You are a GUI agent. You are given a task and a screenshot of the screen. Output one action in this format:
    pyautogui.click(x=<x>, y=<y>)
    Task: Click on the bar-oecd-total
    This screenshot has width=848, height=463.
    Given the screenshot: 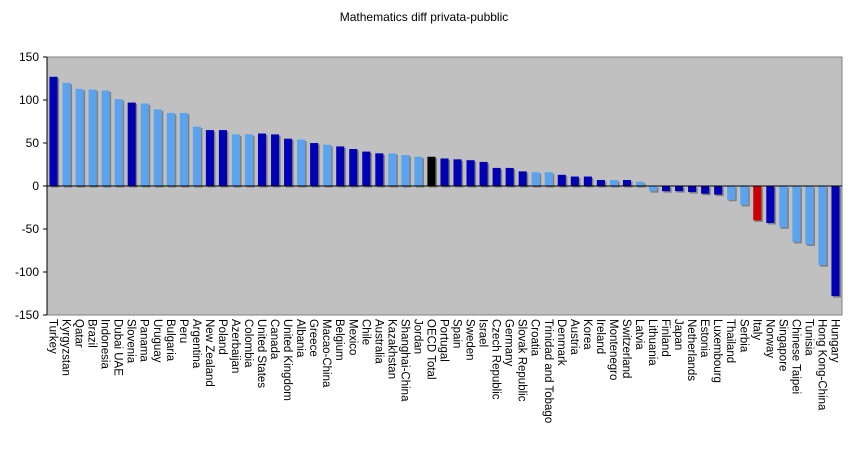 What is the action you would take?
    pyautogui.click(x=431, y=171)
    